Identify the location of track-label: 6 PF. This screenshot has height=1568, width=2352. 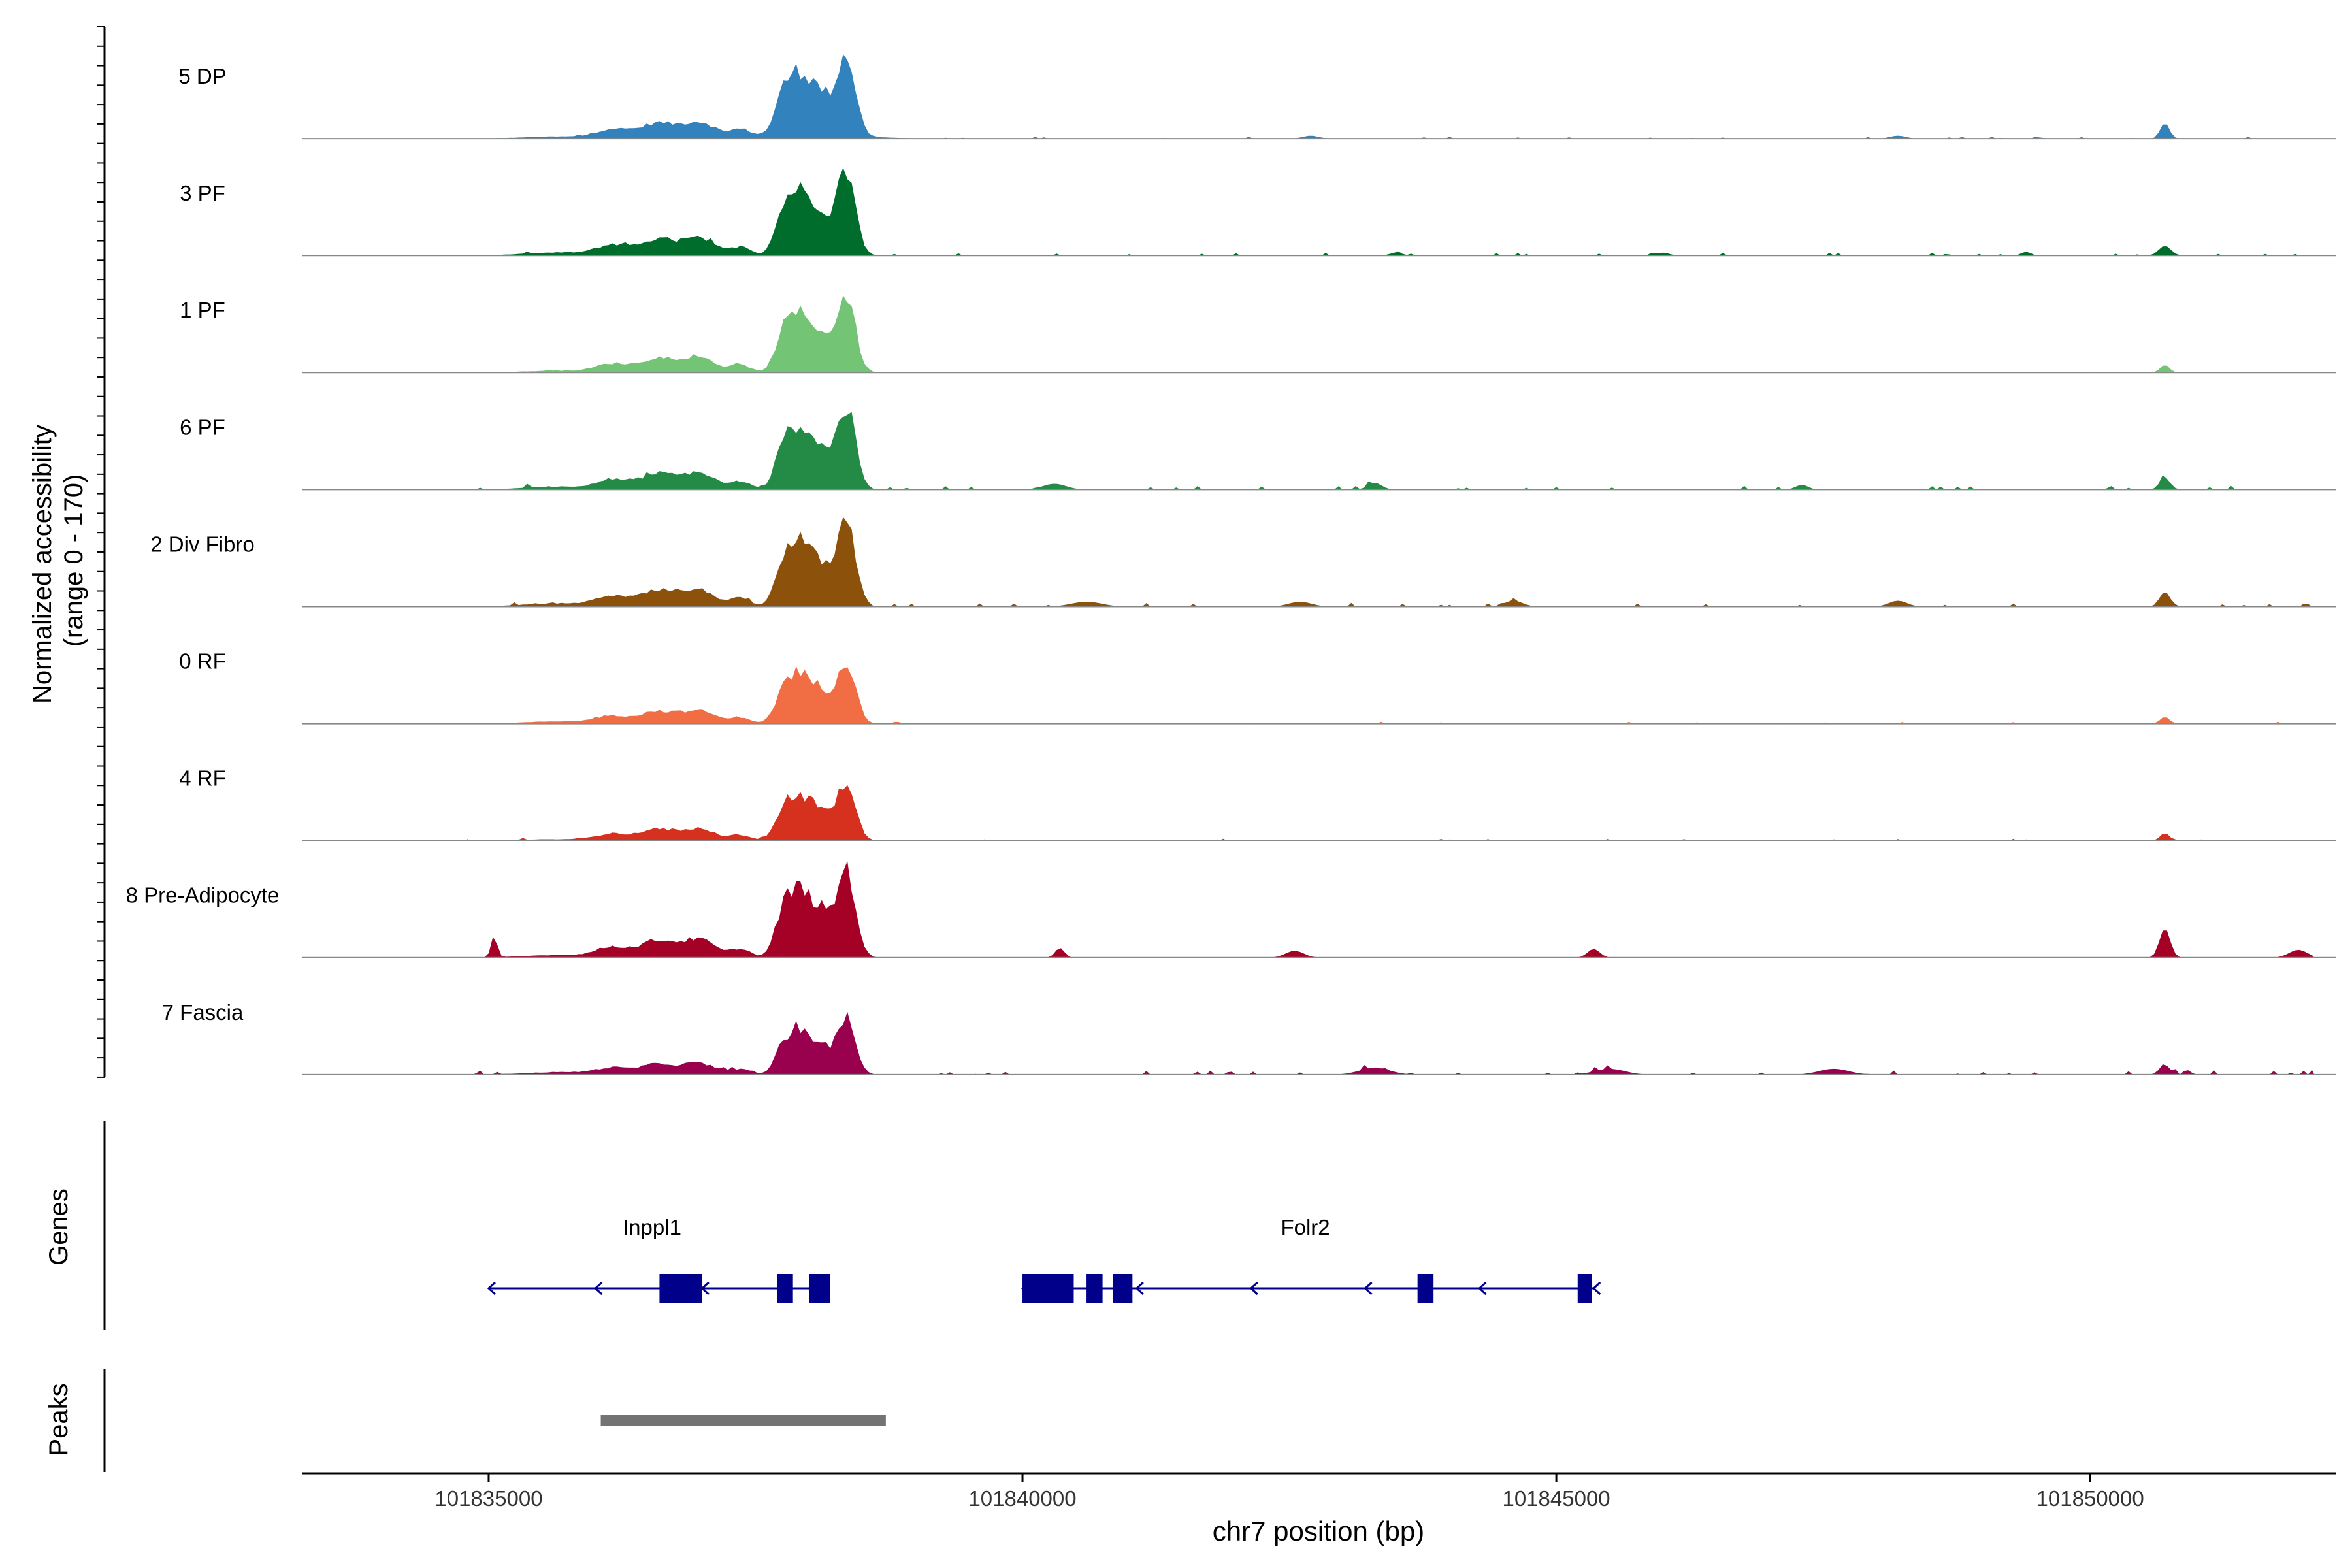
(202, 427).